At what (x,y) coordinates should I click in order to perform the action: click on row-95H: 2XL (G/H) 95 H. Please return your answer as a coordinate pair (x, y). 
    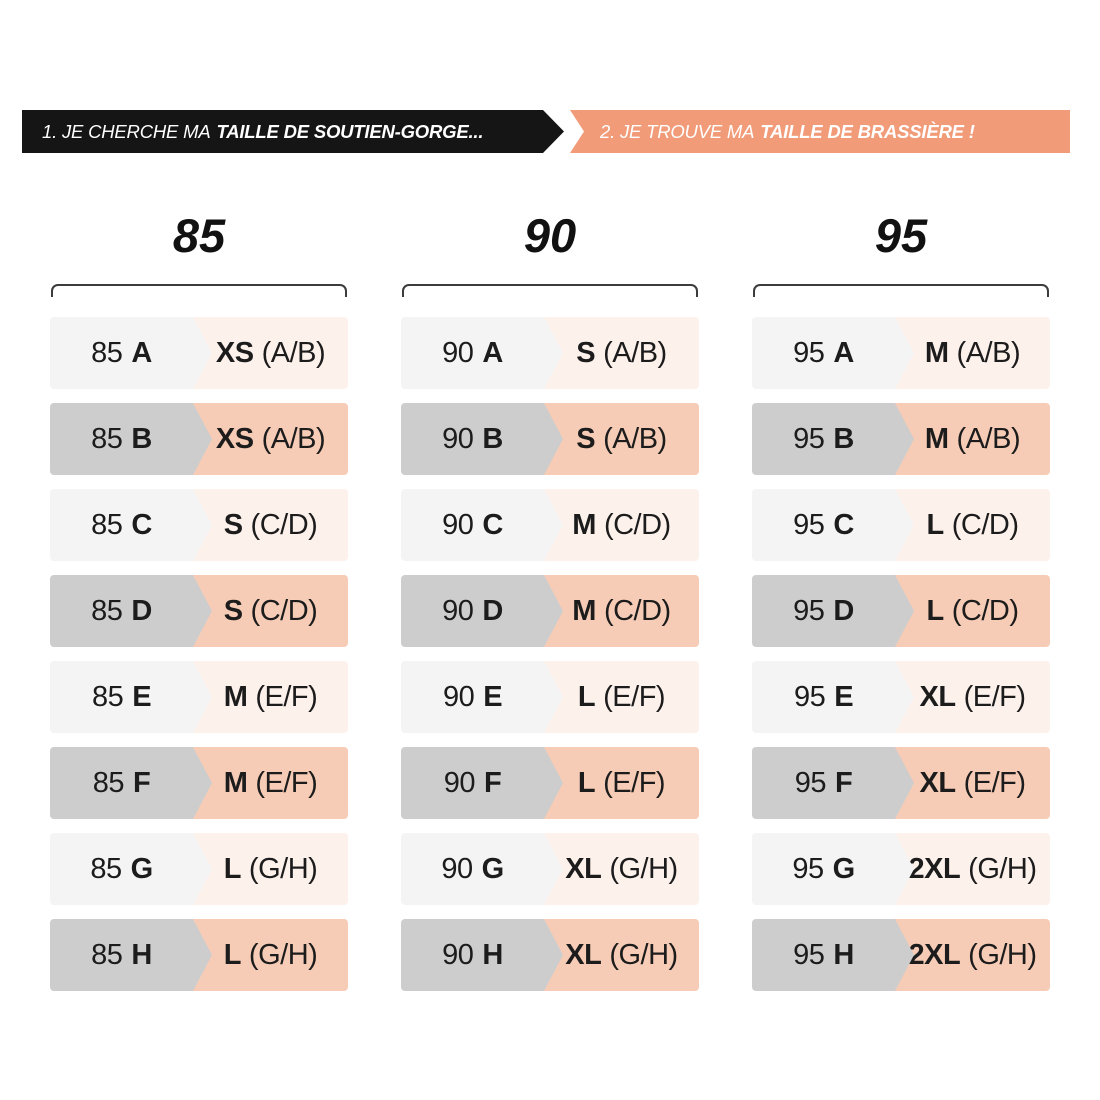
    Looking at the image, I should click on (901, 955).